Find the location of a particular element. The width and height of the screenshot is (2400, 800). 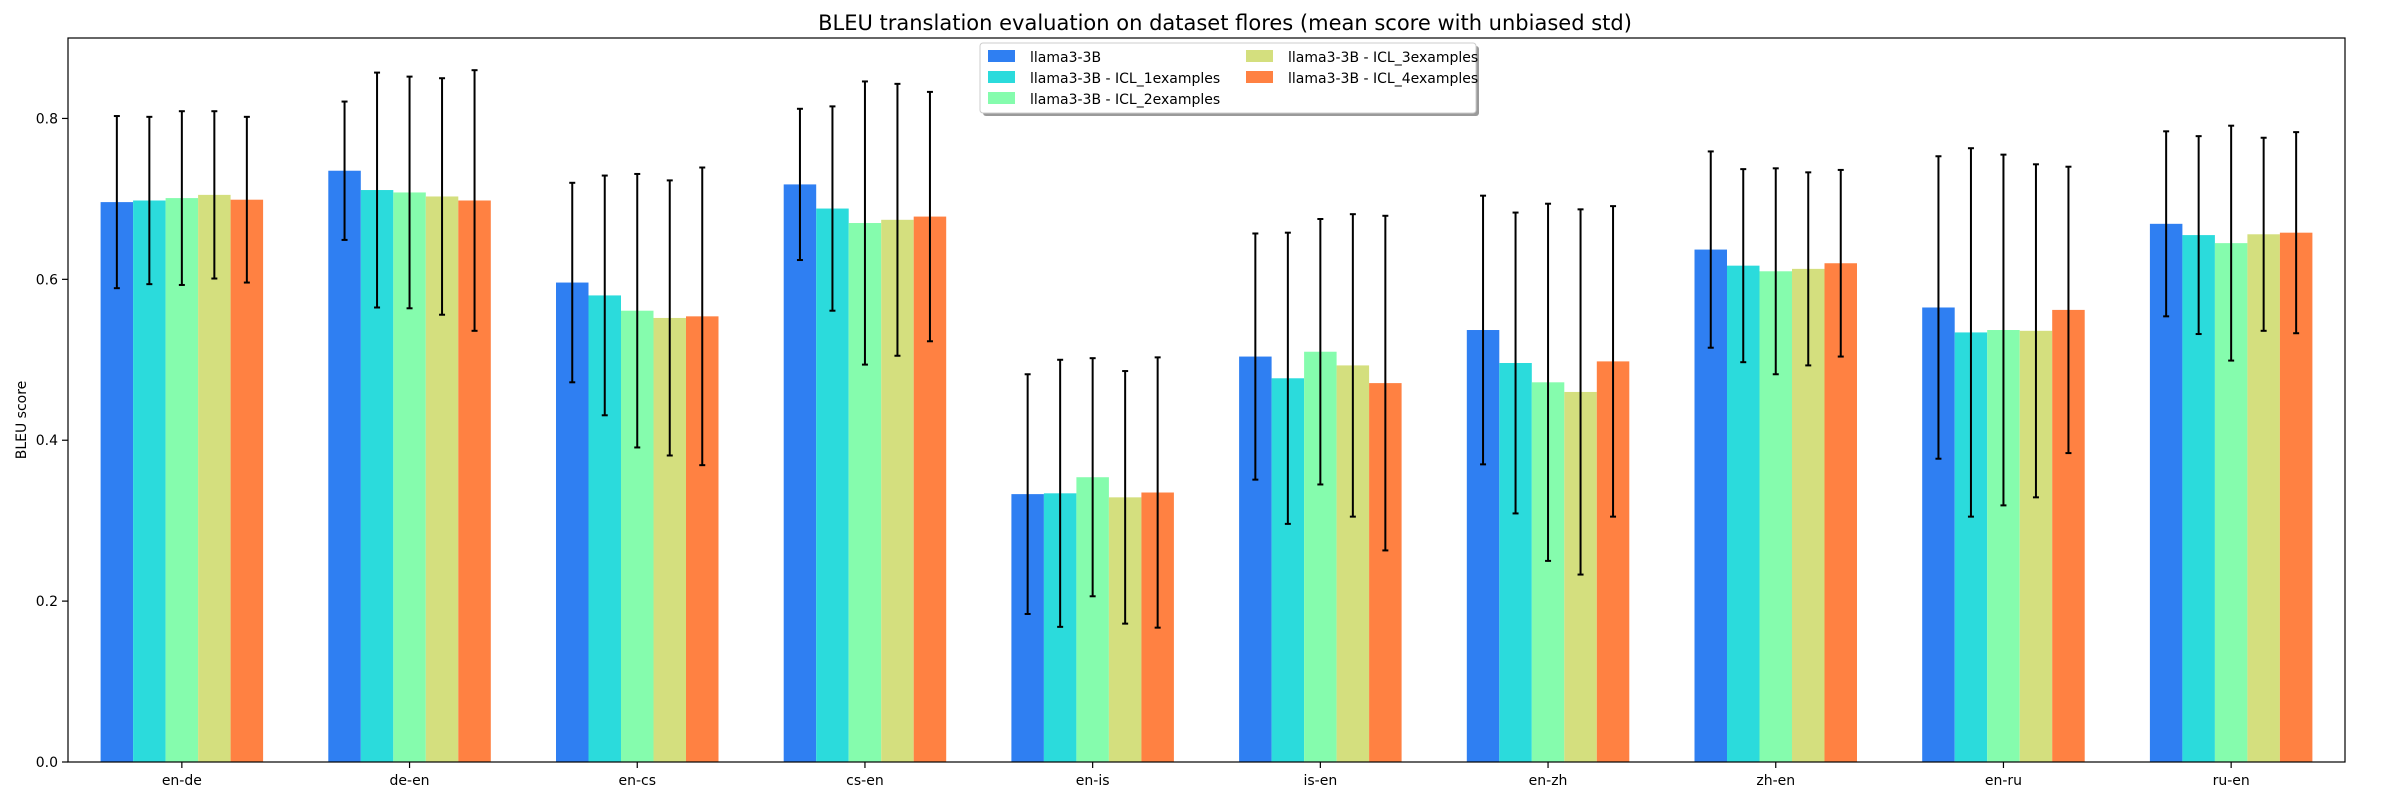

x-tick-label-de-en: de-en is located at coordinates (410, 781).